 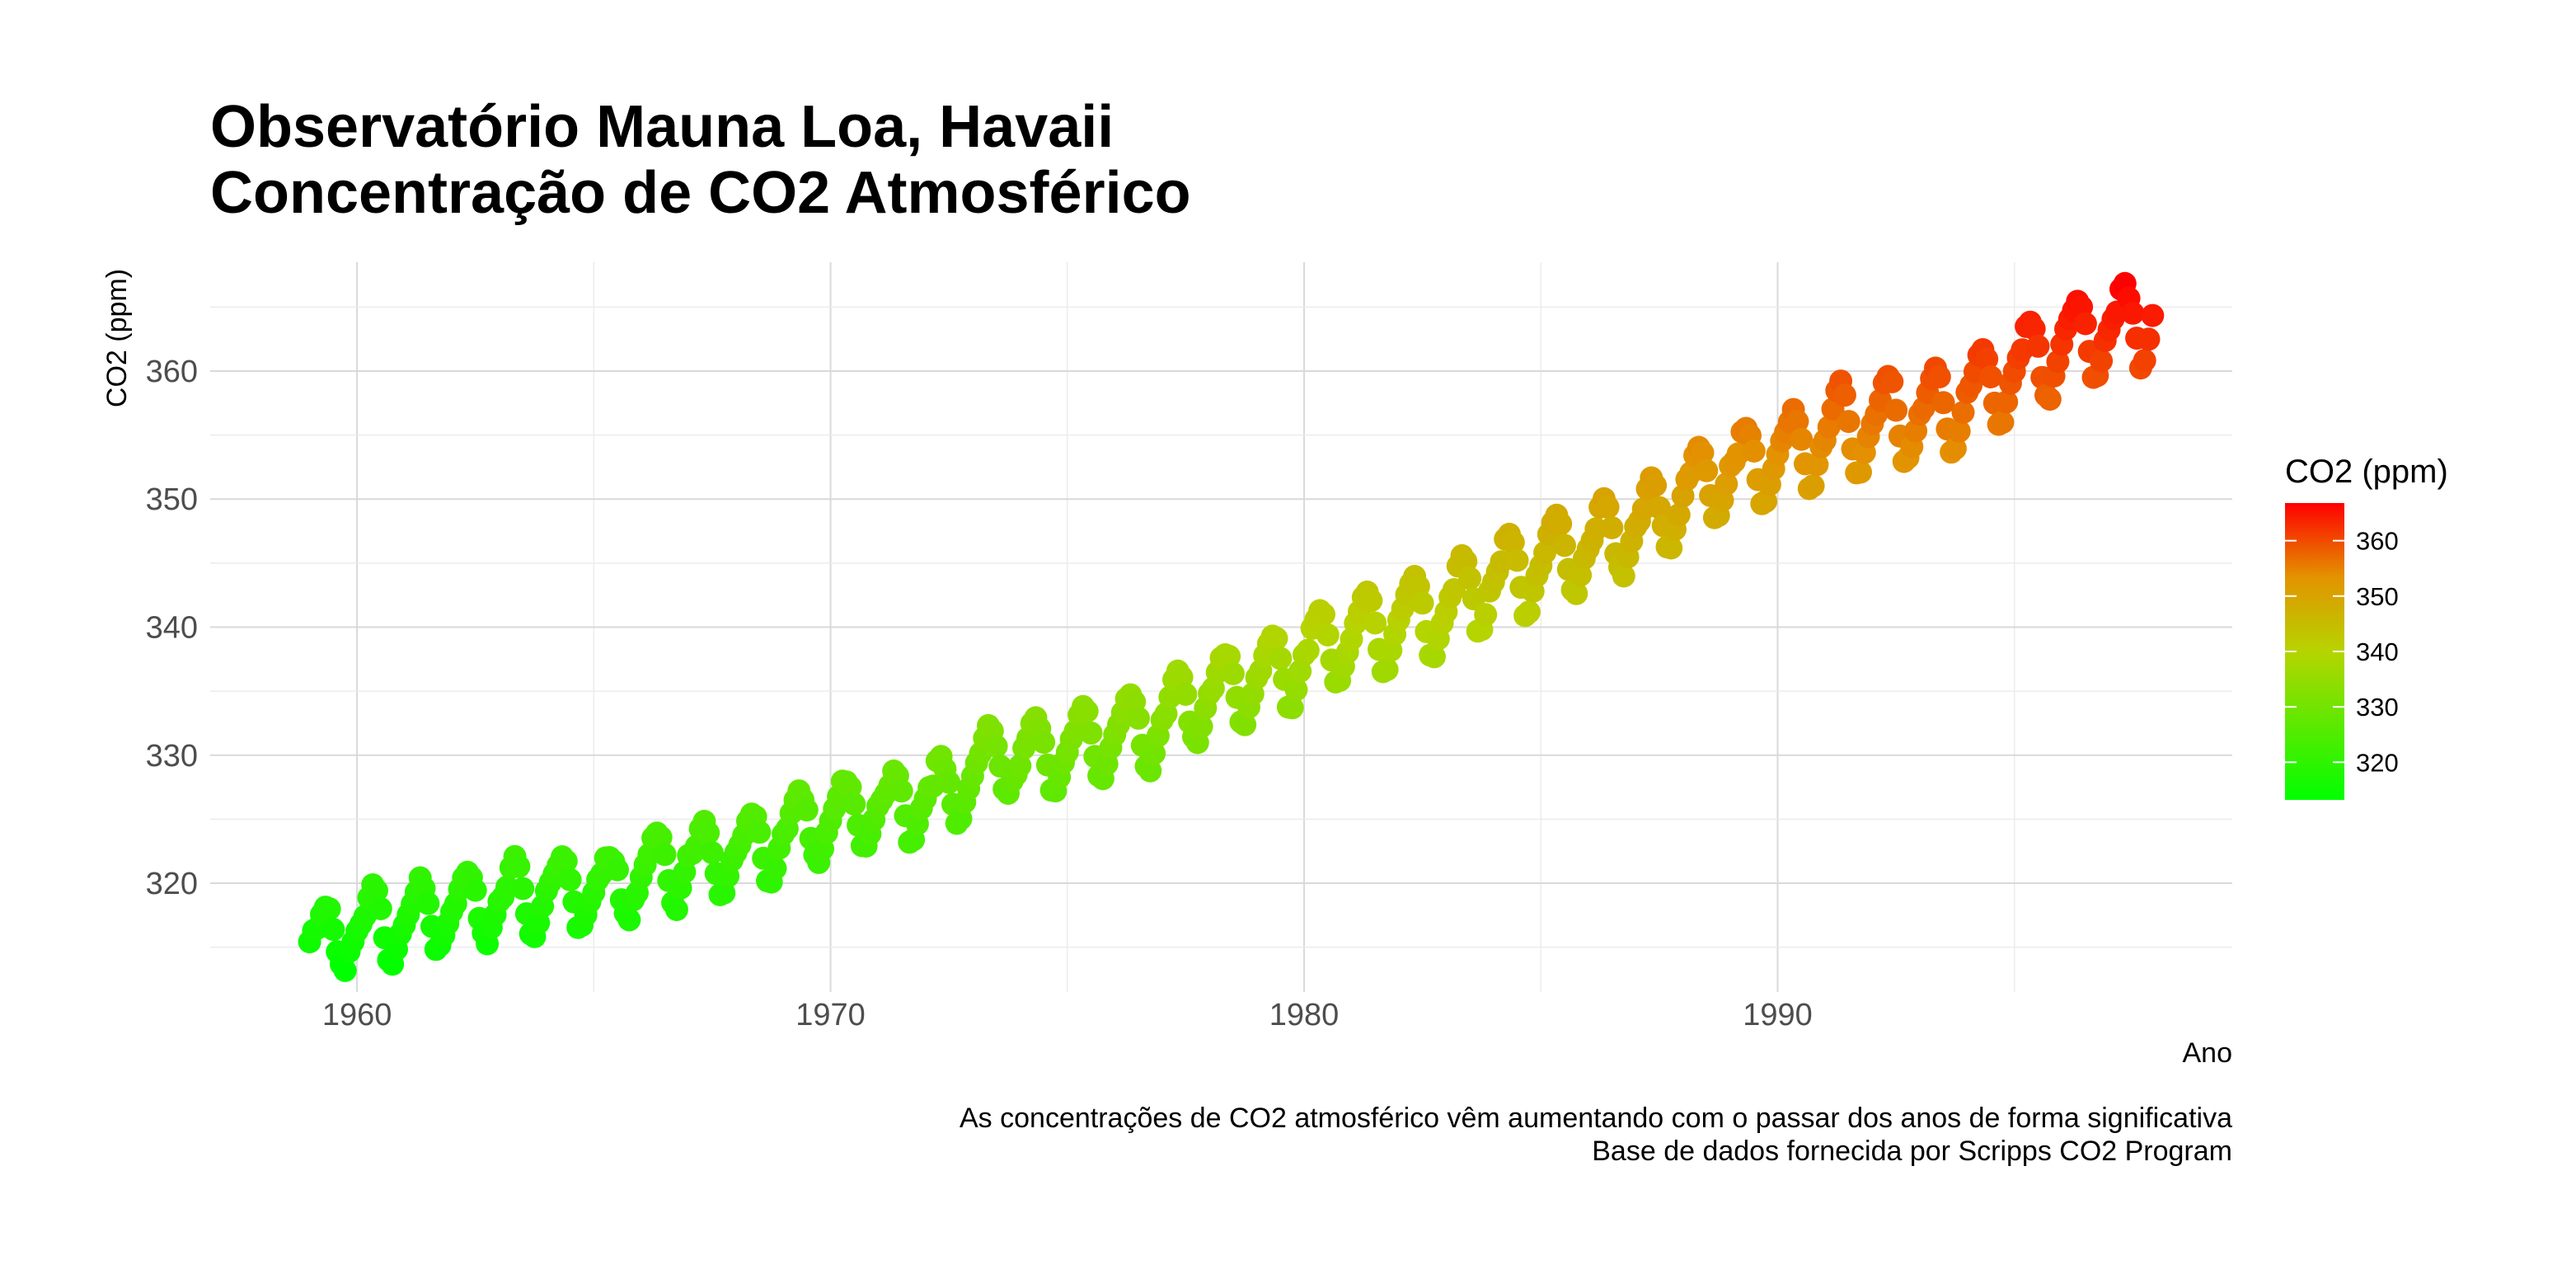 I want to click on legend-tick-label: 330, so click(x=2377, y=708).